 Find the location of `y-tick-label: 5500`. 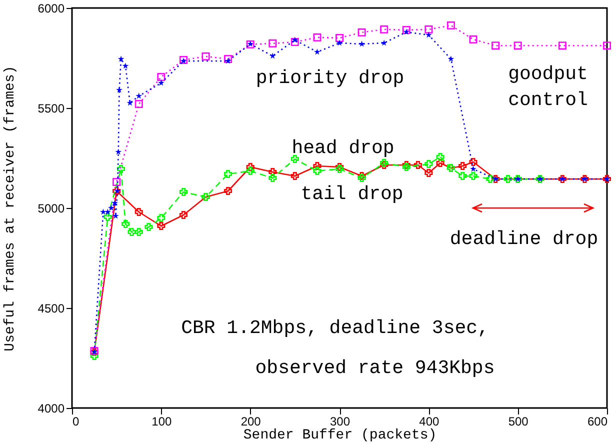

y-tick-label: 5500 is located at coordinates (51, 109).